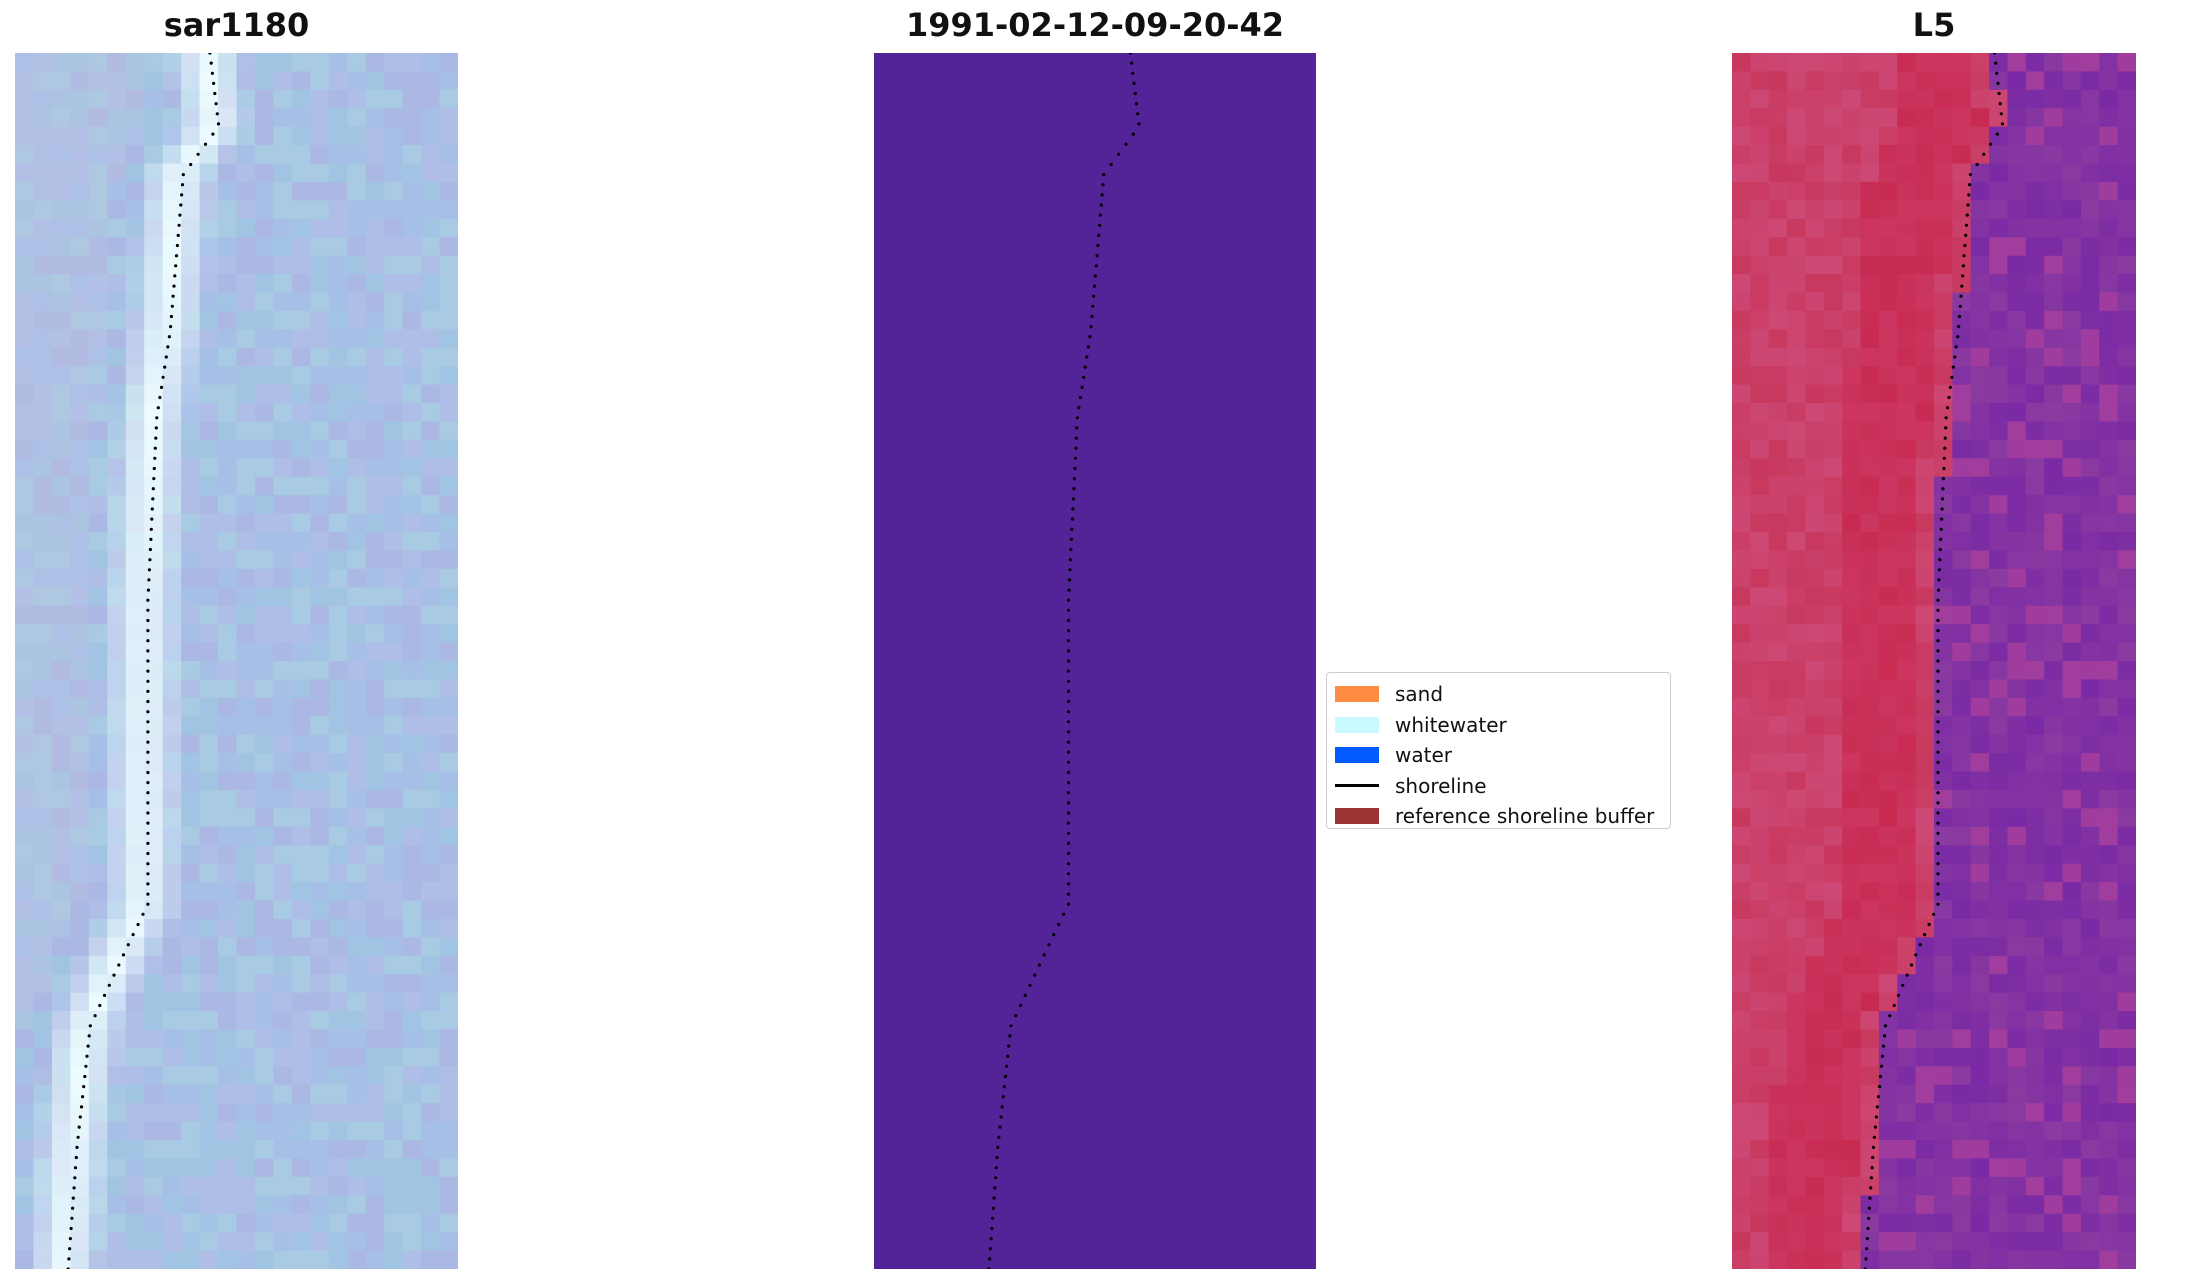 The image size is (2187, 1283). Describe the element at coordinates (1423, 755) in the screenshot. I see `legend-label-water: water` at that location.